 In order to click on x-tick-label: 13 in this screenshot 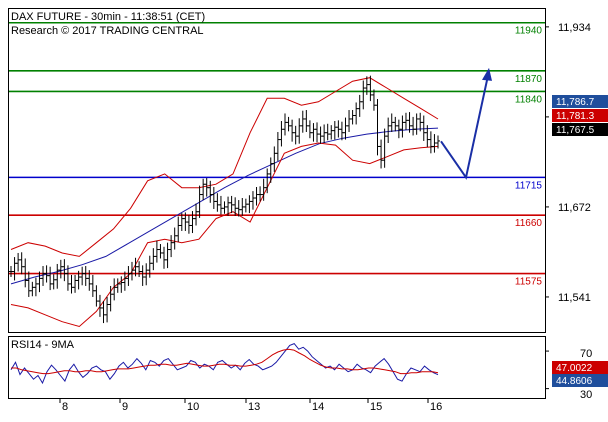, I will do `click(254, 407)`.